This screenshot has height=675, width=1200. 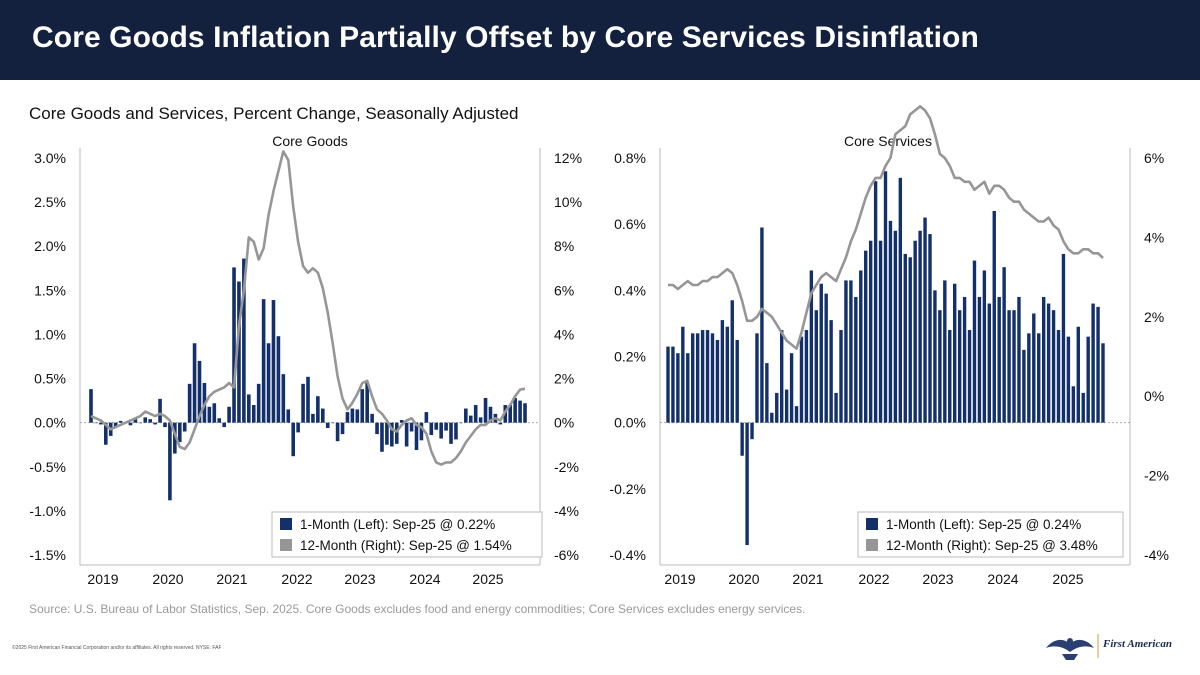 I want to click on legend-box, so click(x=407, y=534).